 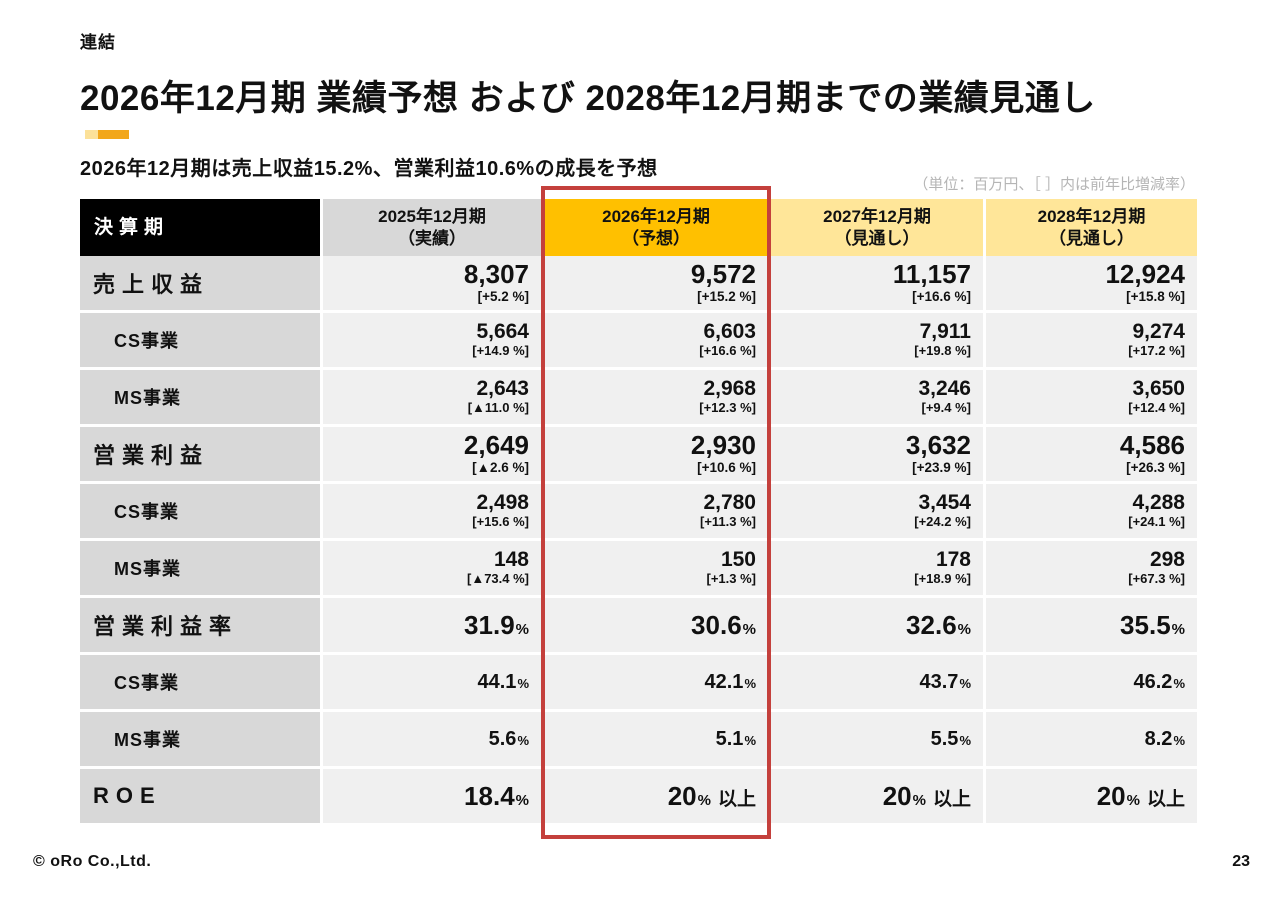 I want to click on value: 2,780, so click(x=729, y=503).